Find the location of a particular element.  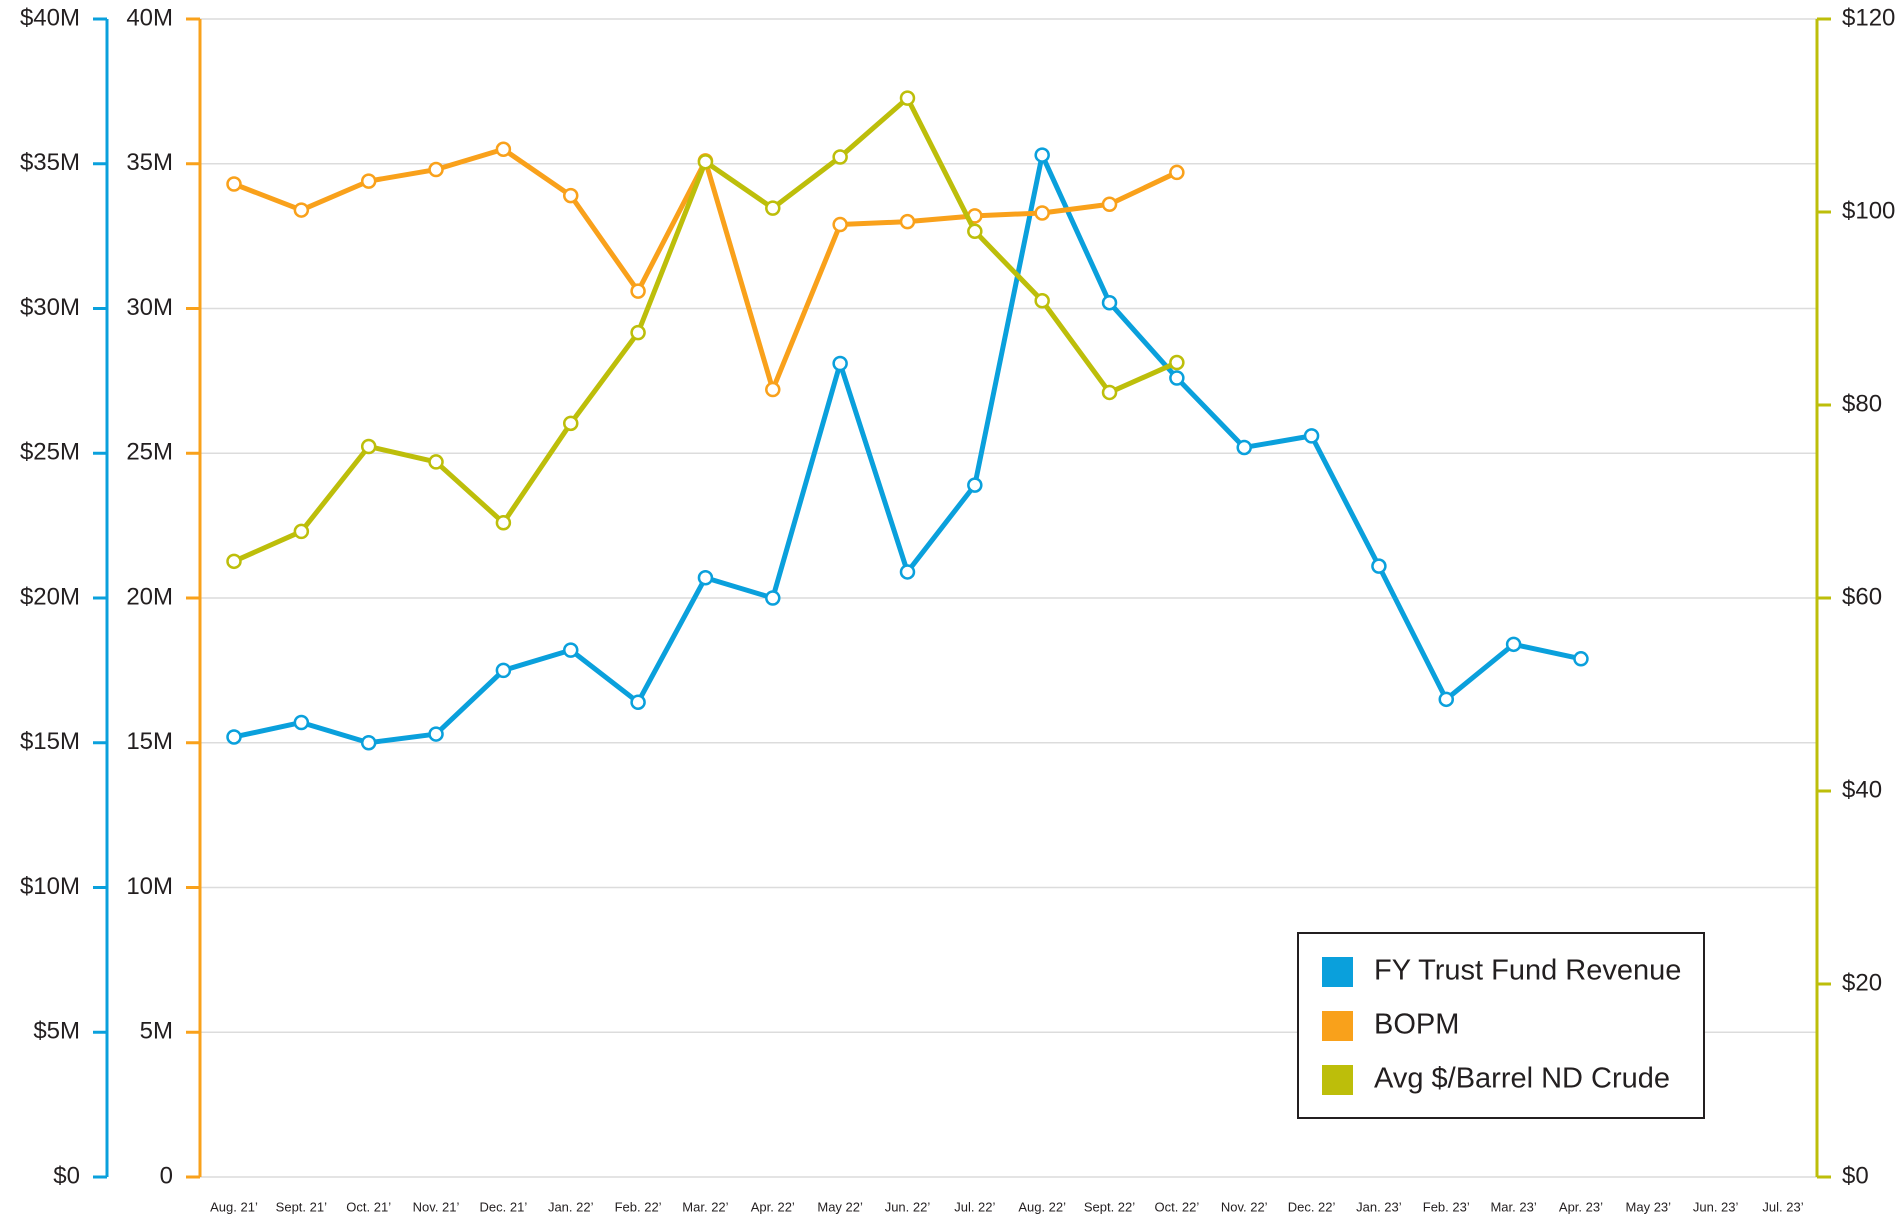

tick-label: $60 is located at coordinates (1862, 596).